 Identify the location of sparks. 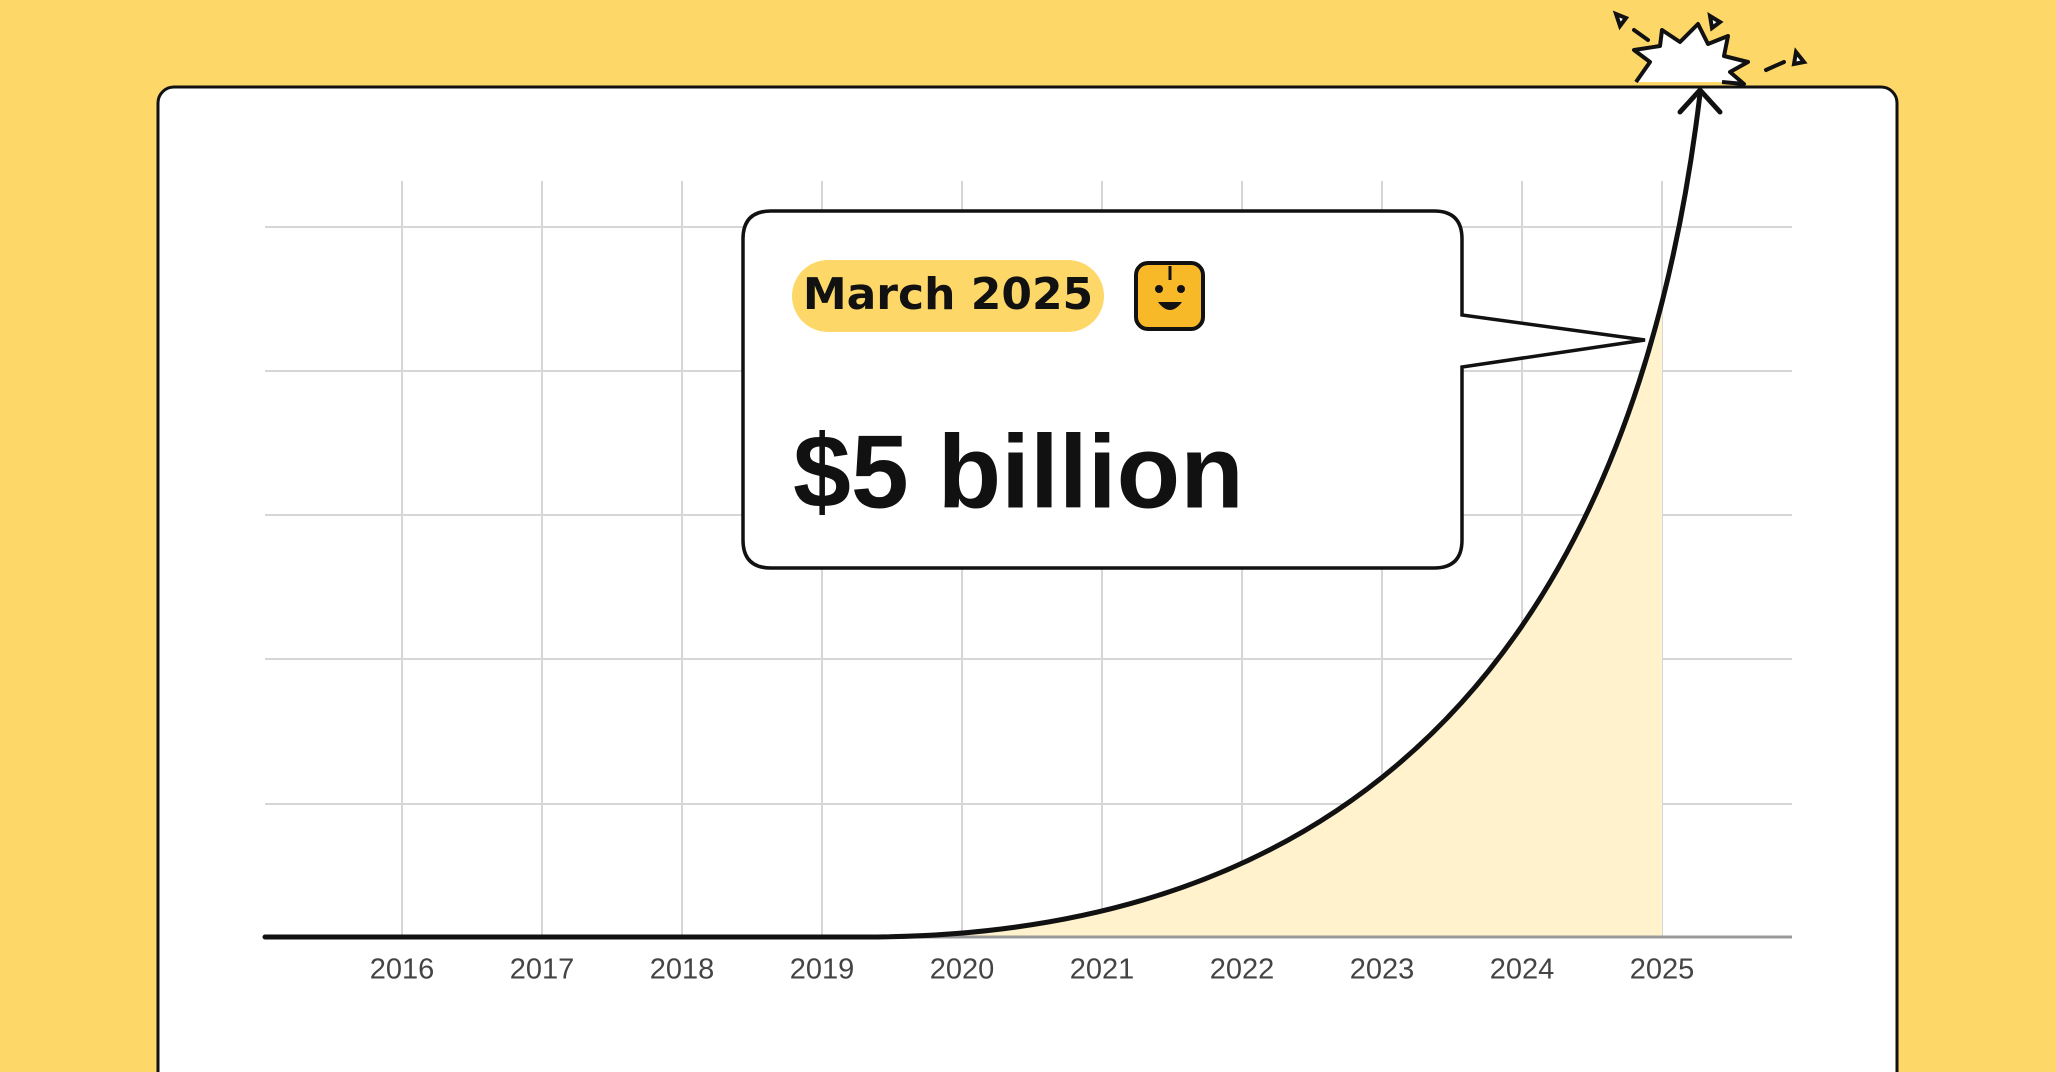
(1710, 41).